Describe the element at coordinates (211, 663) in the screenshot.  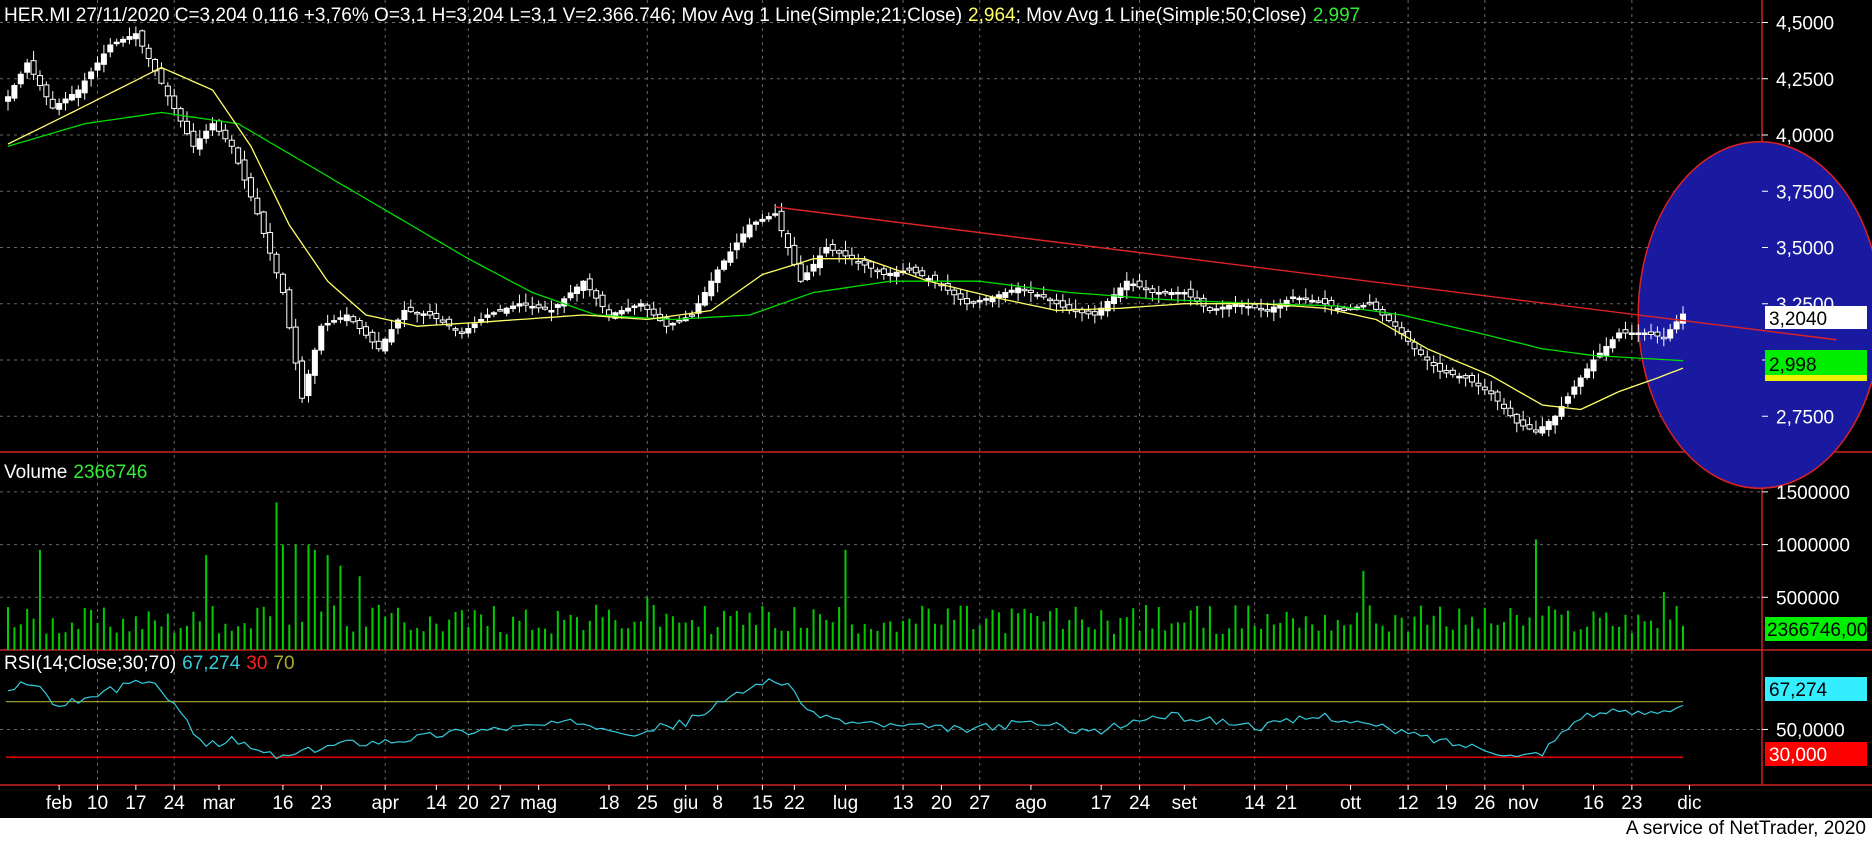
I see `rsi-value: 67,274` at that location.